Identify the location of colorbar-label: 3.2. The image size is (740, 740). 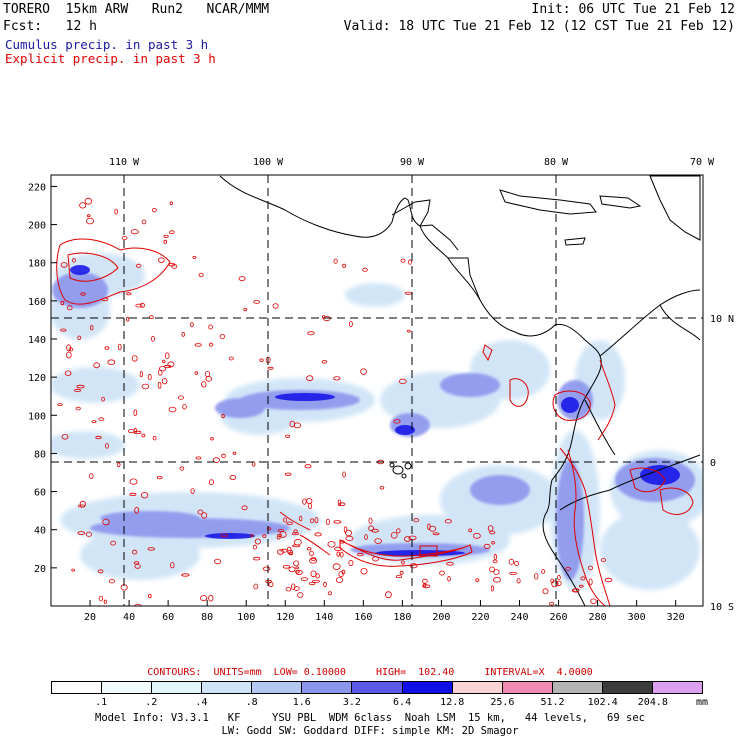
(351, 702).